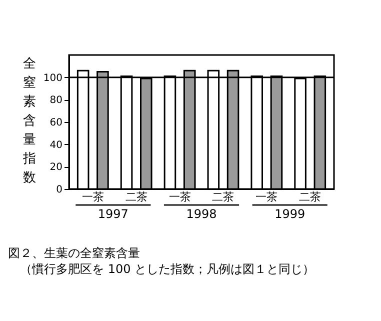  What do you see at coordinates (167, 269) in the screenshot?
I see `text: （慣行多肥区を 100 とした指数；凡例は図１と同じ）` at bounding box center [167, 269].